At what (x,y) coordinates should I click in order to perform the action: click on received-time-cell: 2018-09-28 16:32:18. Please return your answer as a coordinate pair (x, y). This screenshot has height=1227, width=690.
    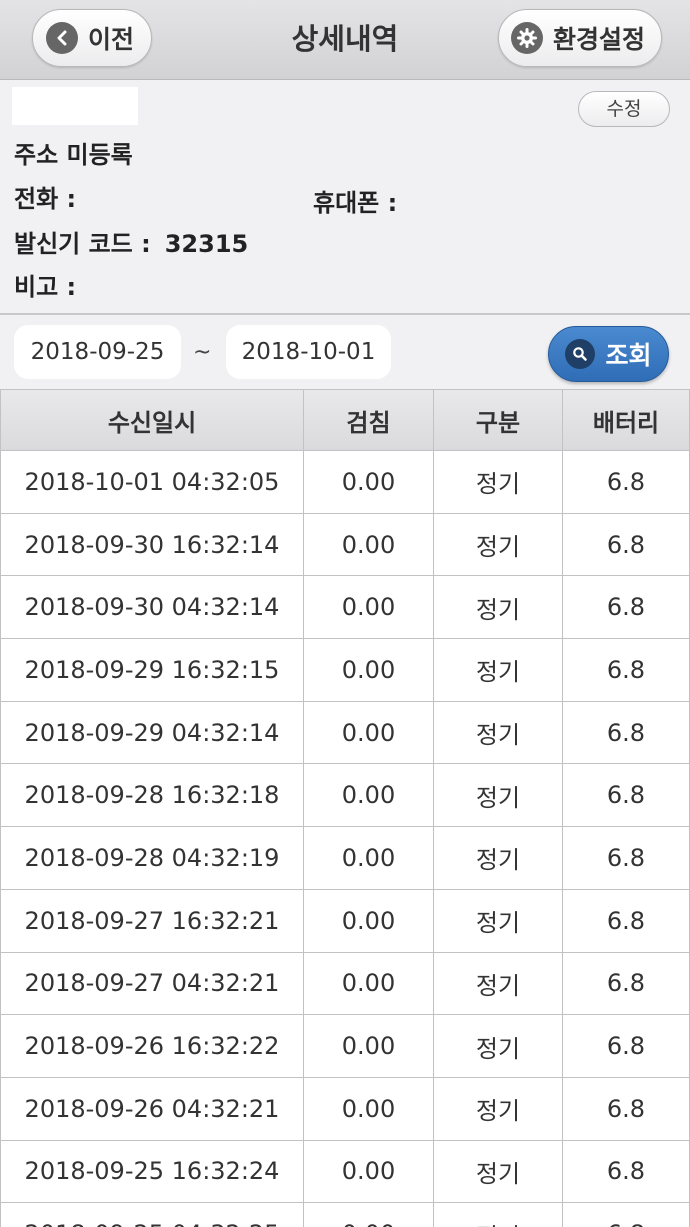
    Looking at the image, I should click on (152, 796).